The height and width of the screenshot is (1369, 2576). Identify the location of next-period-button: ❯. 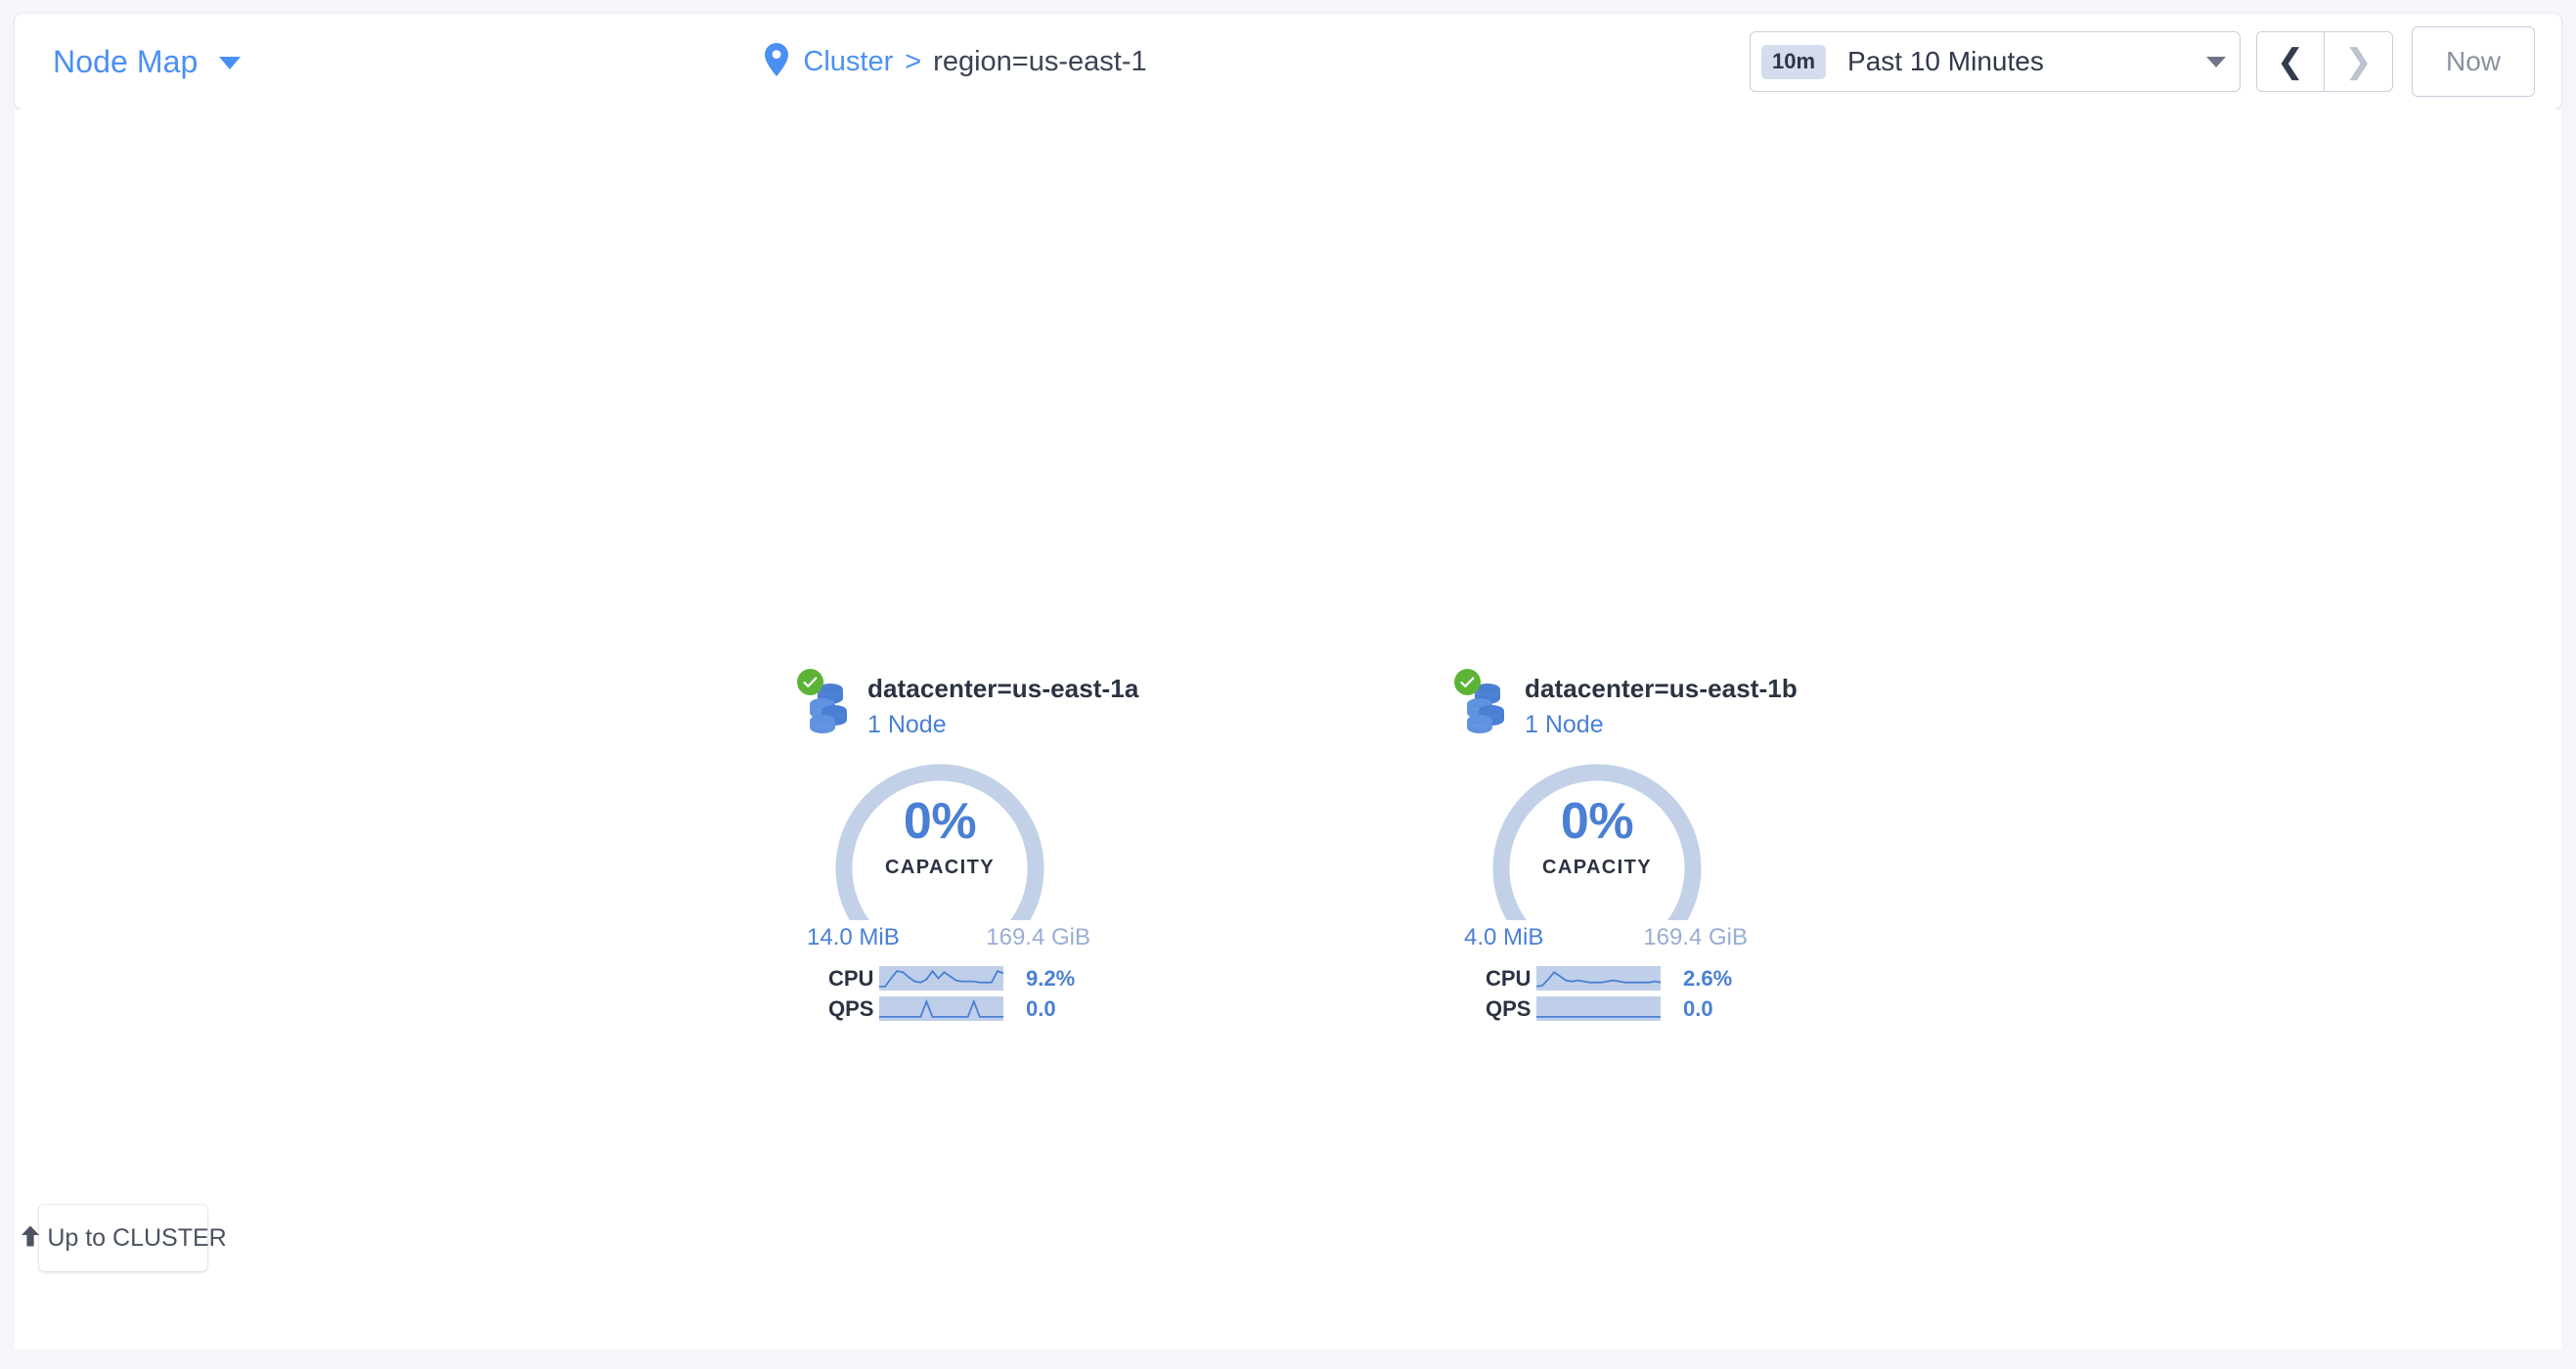
(2359, 62).